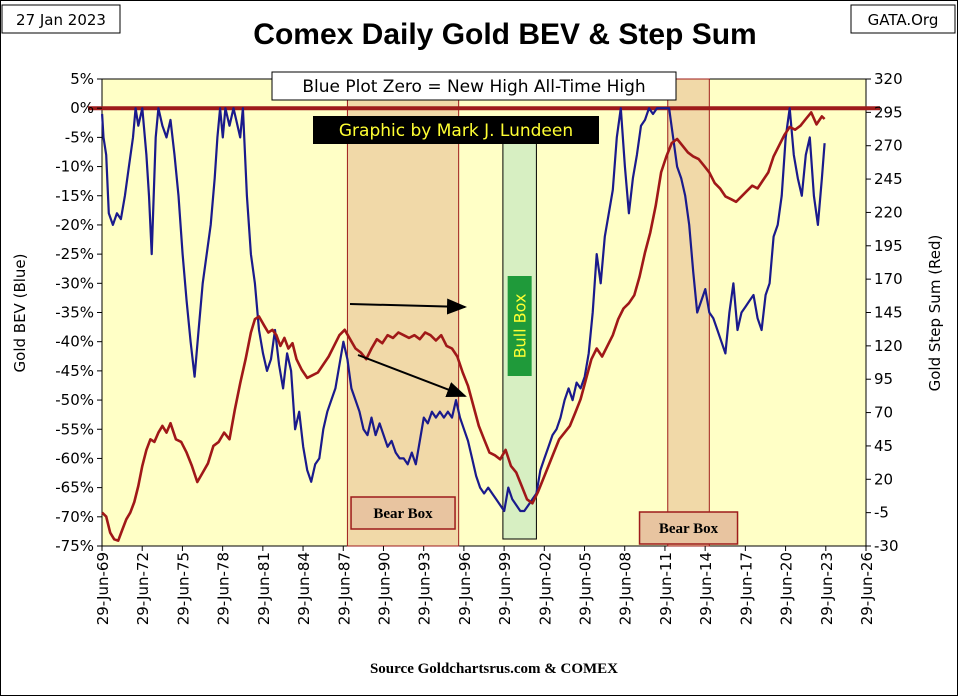 The height and width of the screenshot is (696, 958). What do you see at coordinates (344, 588) in the screenshot?
I see `x-tick-label: 29-Jun-87` at bounding box center [344, 588].